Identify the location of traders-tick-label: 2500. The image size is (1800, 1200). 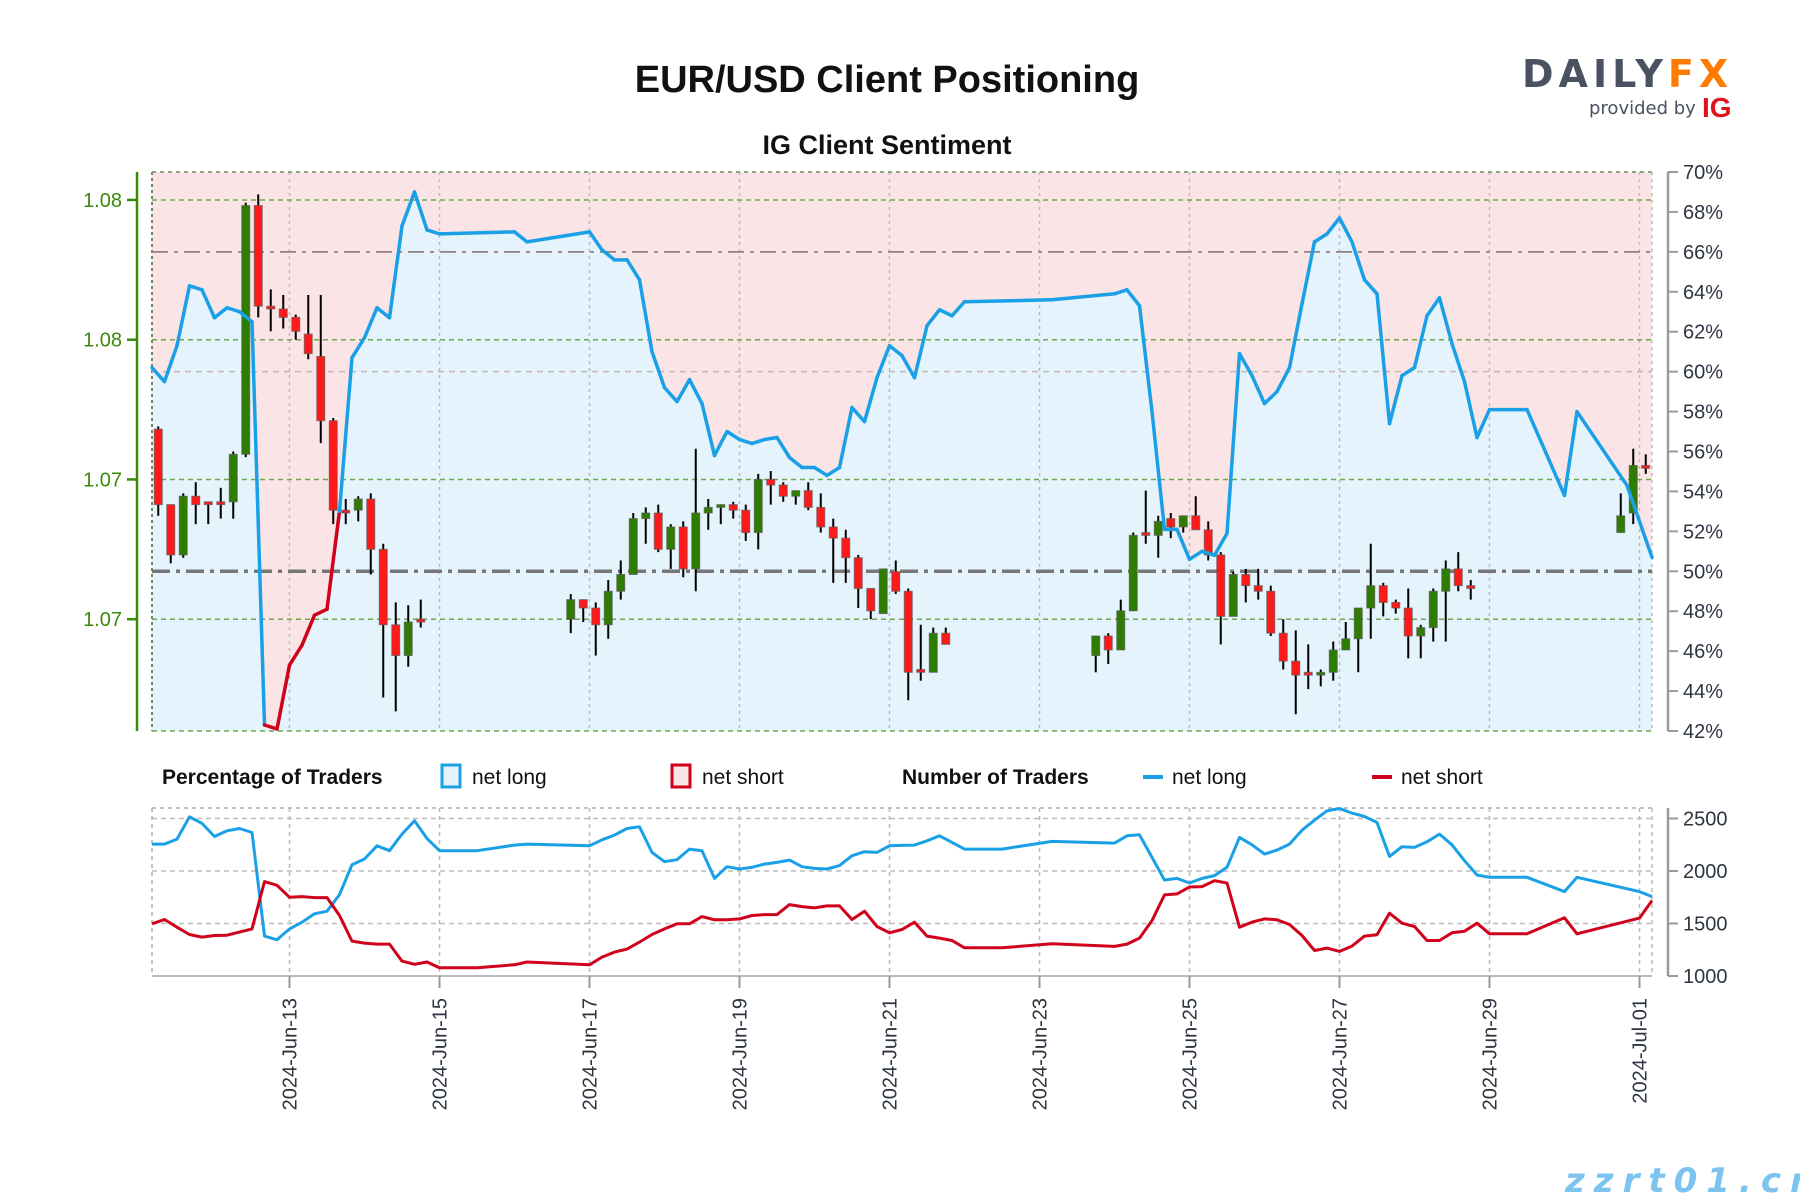
(1705, 820).